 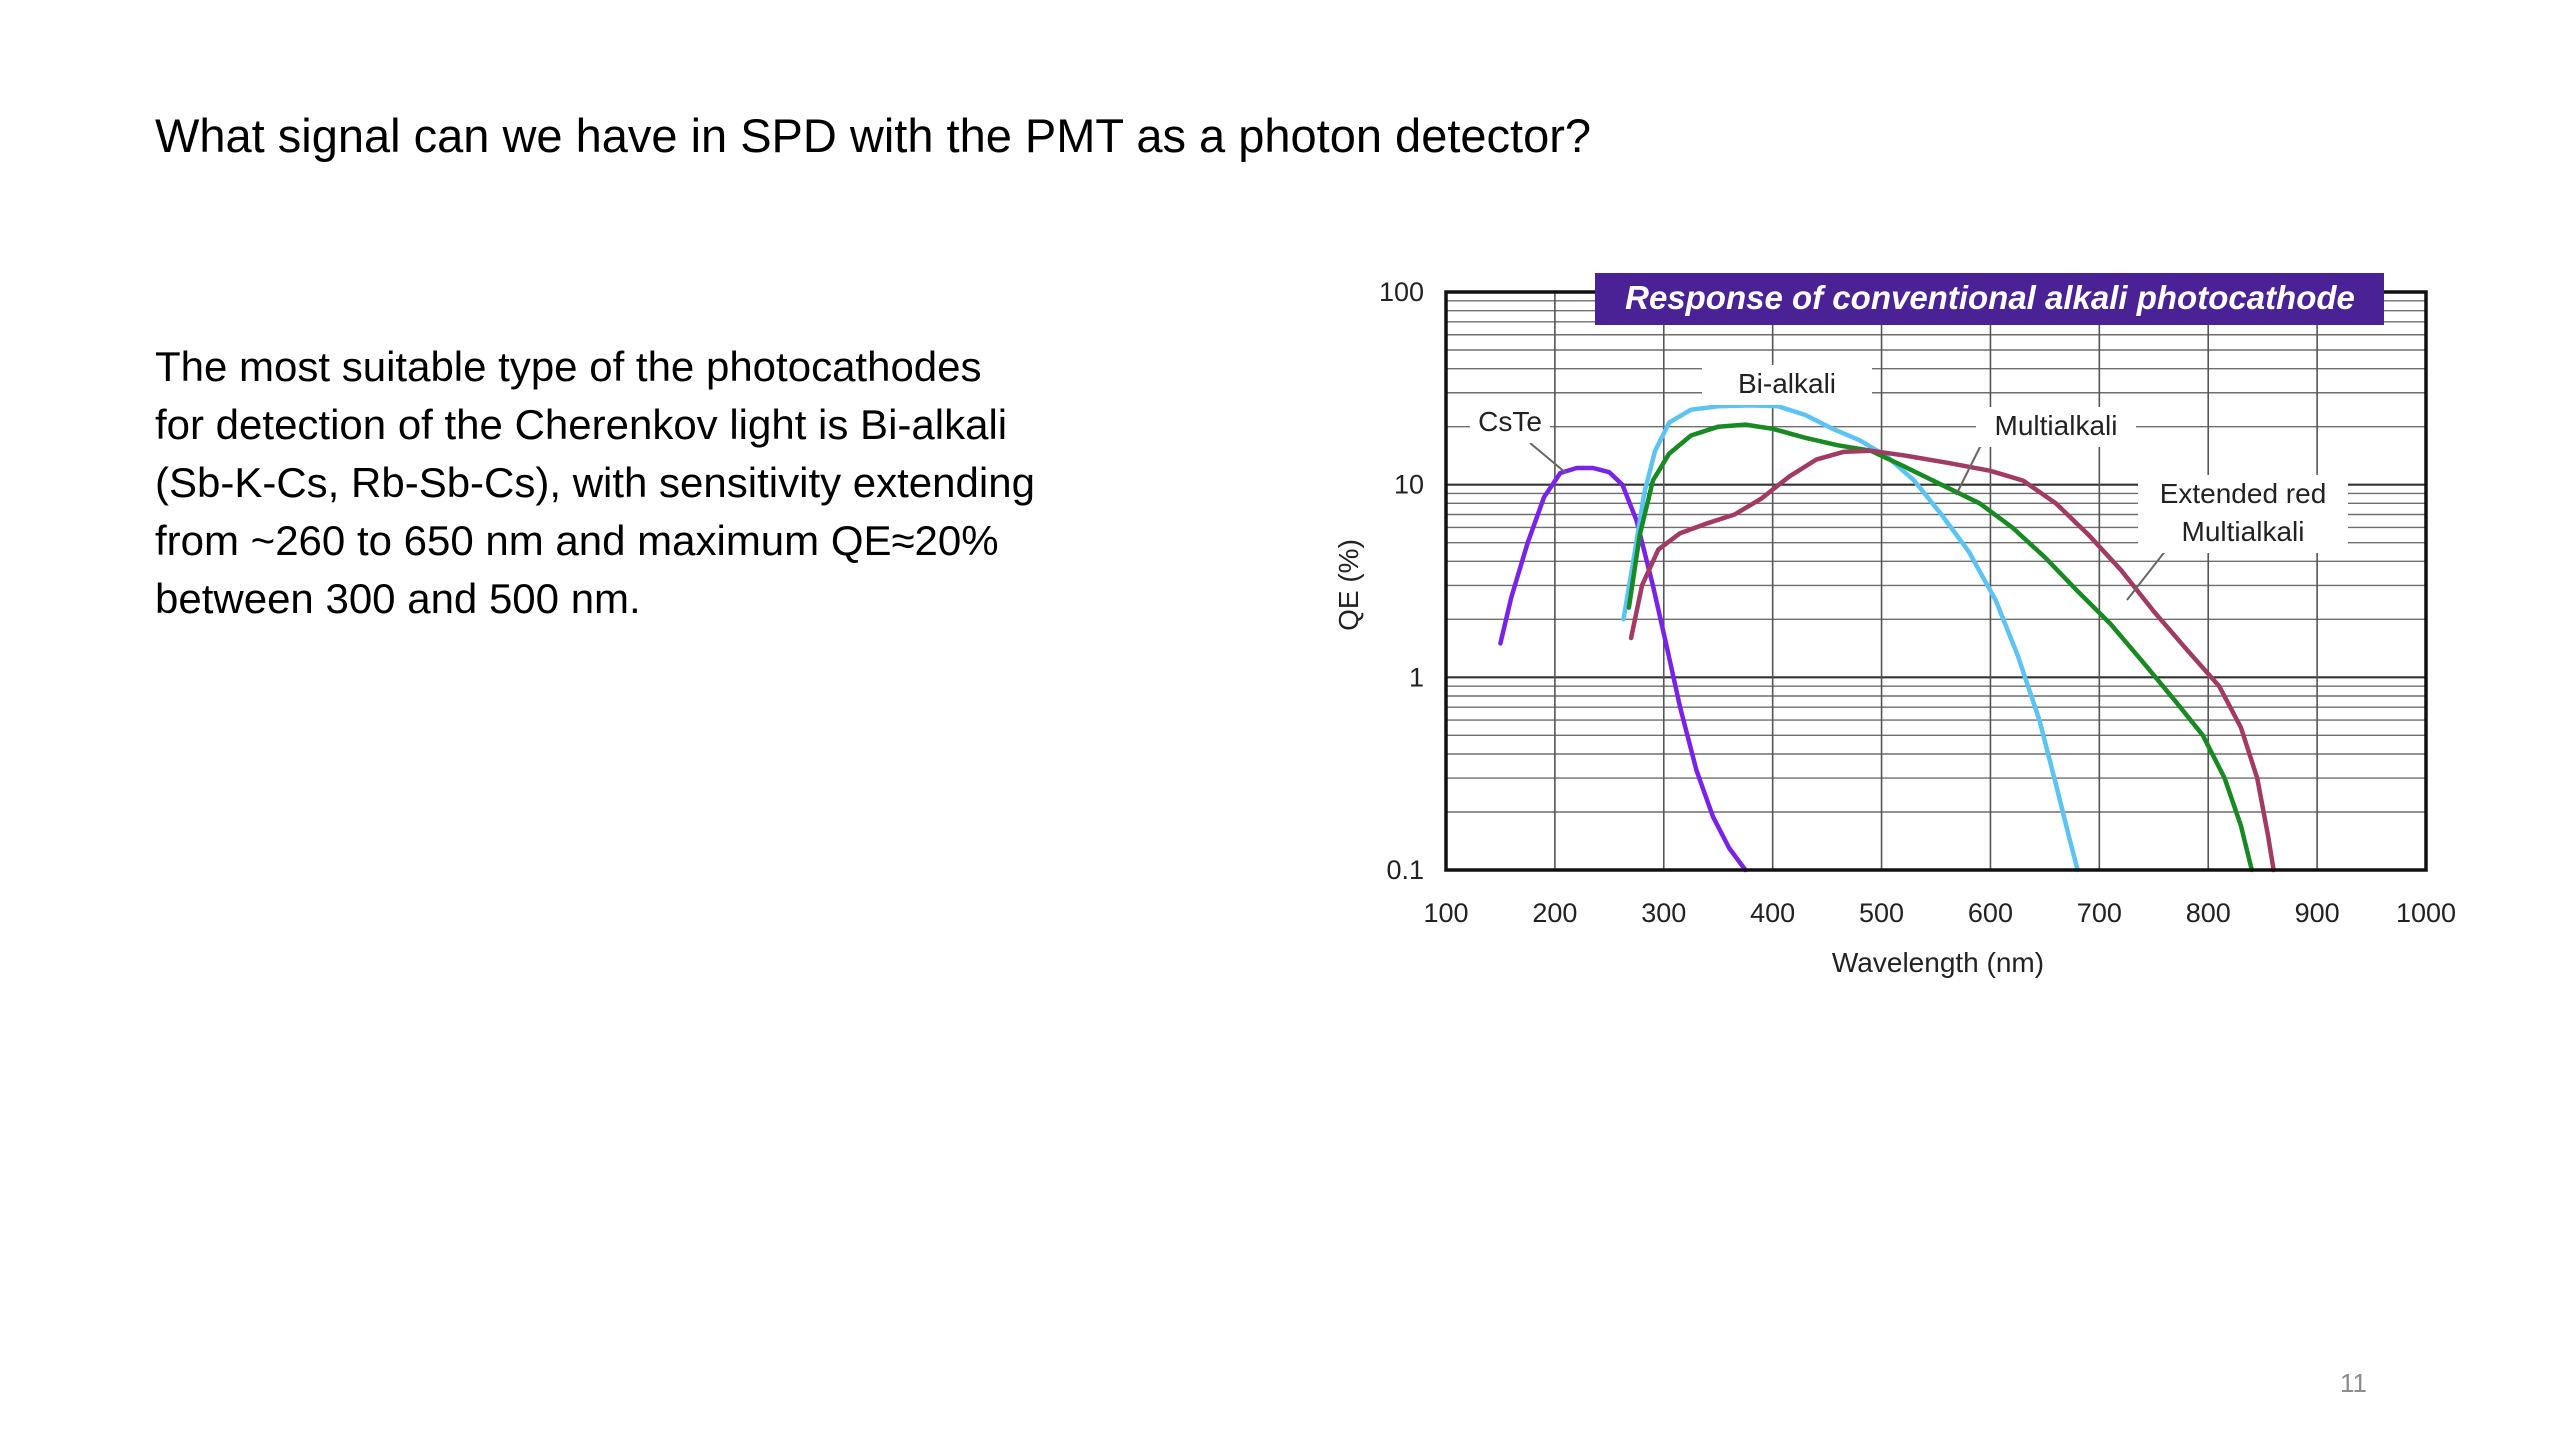 What do you see at coordinates (1416, 677) in the screenshot?
I see `y-tick-label: 1` at bounding box center [1416, 677].